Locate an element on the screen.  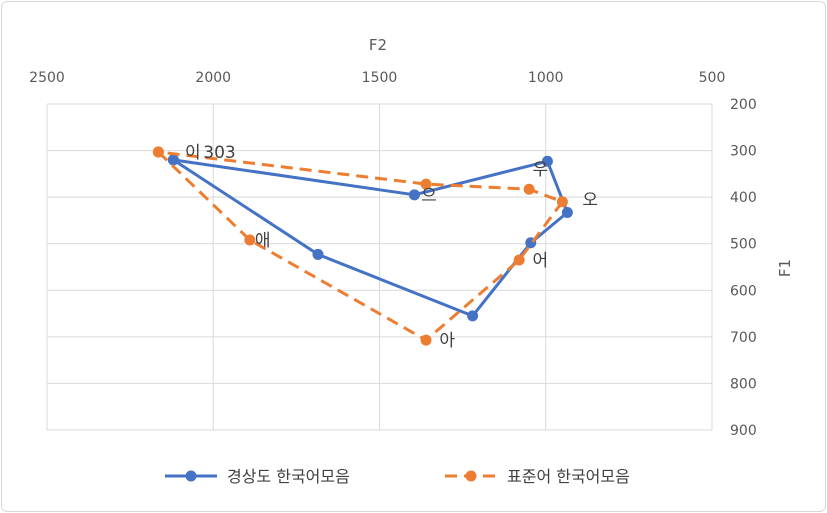
x-tick-label: 1500 is located at coordinates (380, 78).